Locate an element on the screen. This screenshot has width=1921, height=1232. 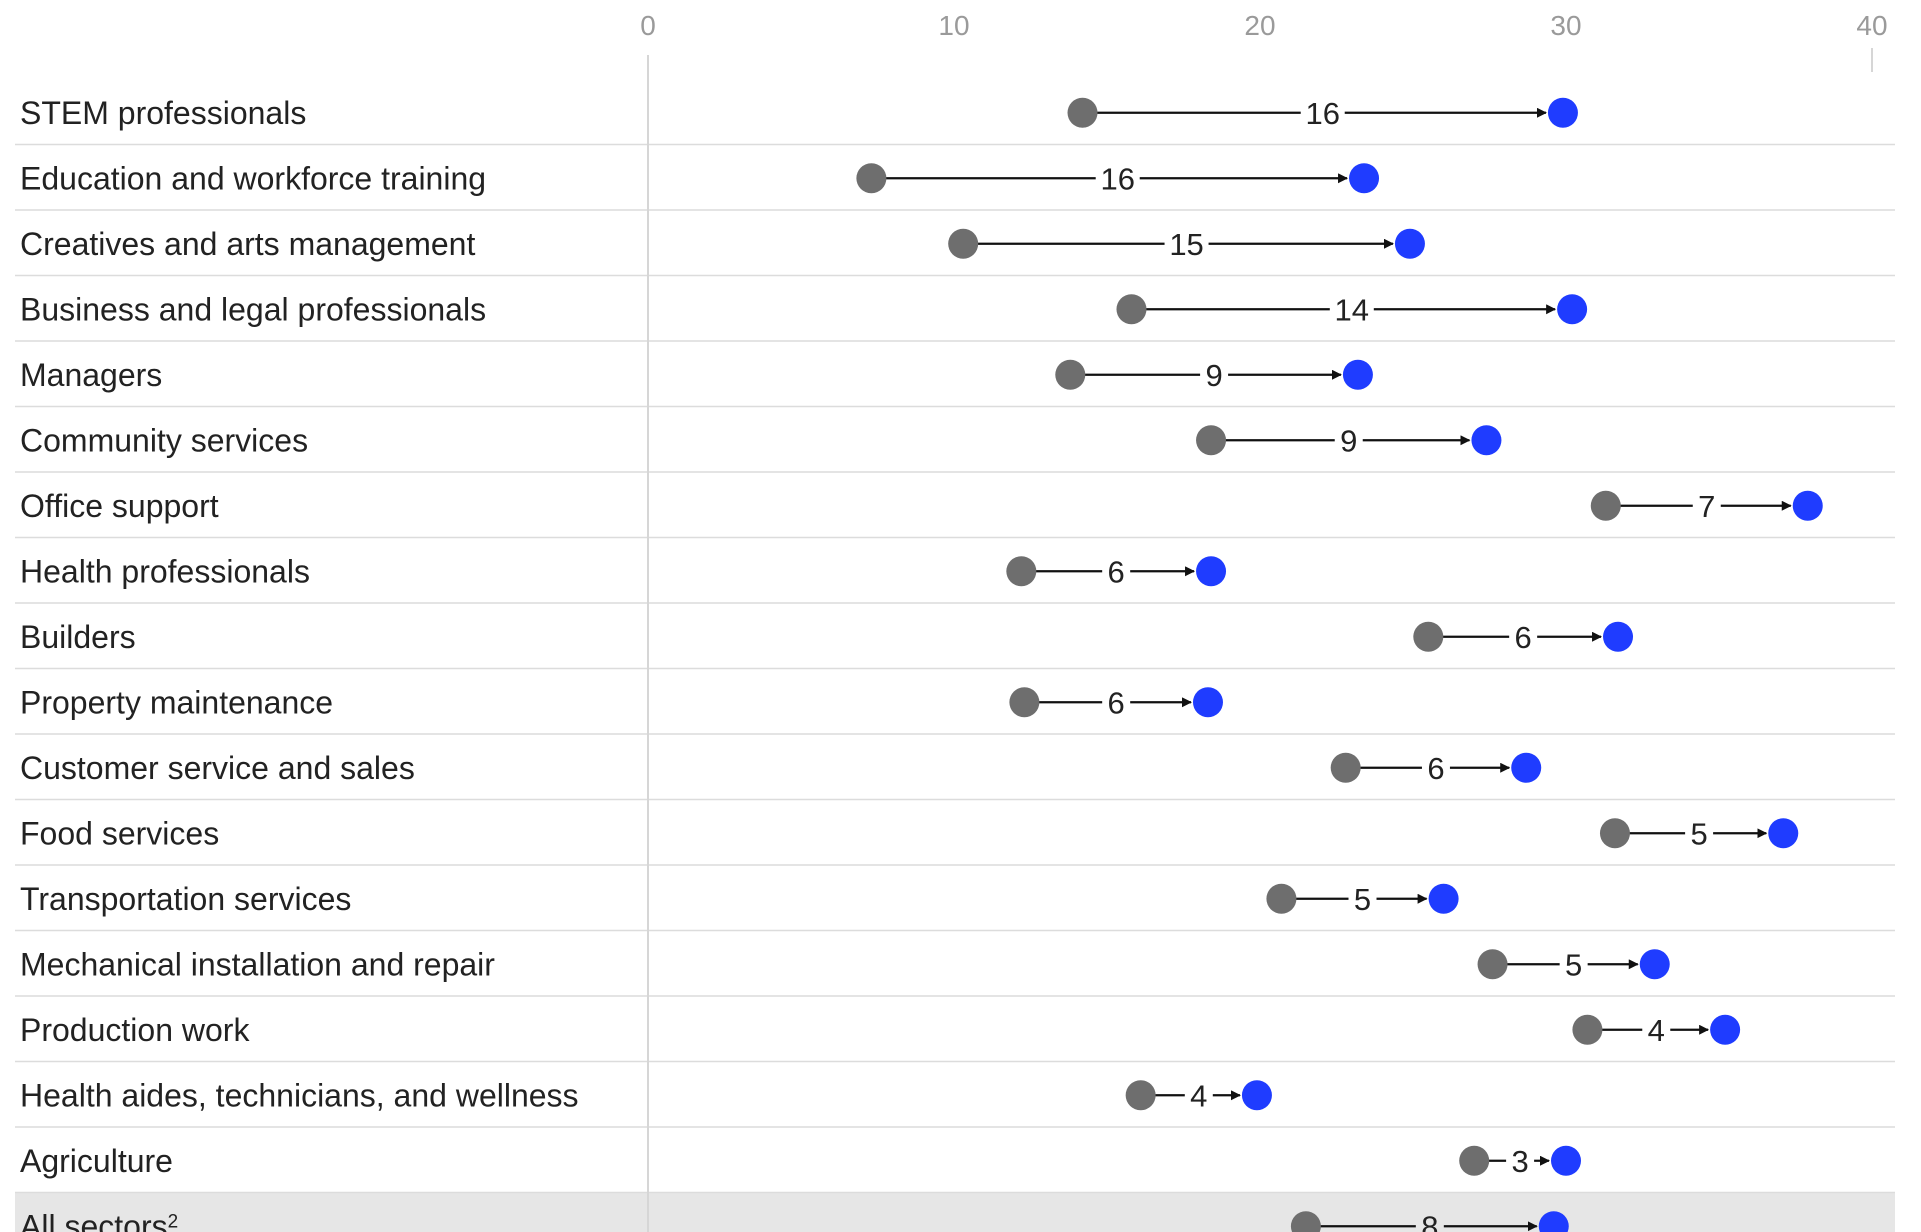
row-label: Customer service and sales is located at coordinates (217, 768).